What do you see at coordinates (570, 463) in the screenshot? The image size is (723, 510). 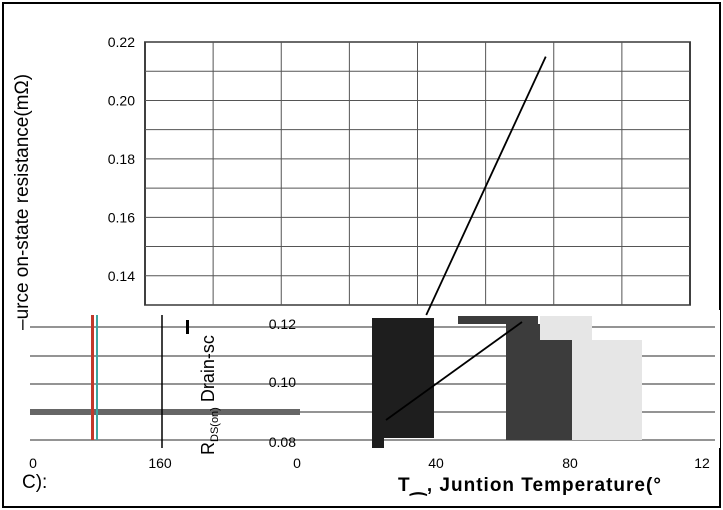 I see `x-tick-label: 80` at bounding box center [570, 463].